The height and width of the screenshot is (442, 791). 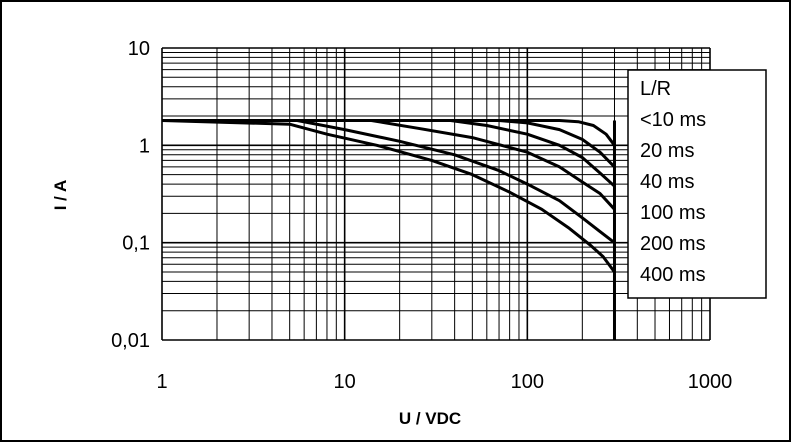 I want to click on legend-entry: 100 ms, so click(x=673, y=213).